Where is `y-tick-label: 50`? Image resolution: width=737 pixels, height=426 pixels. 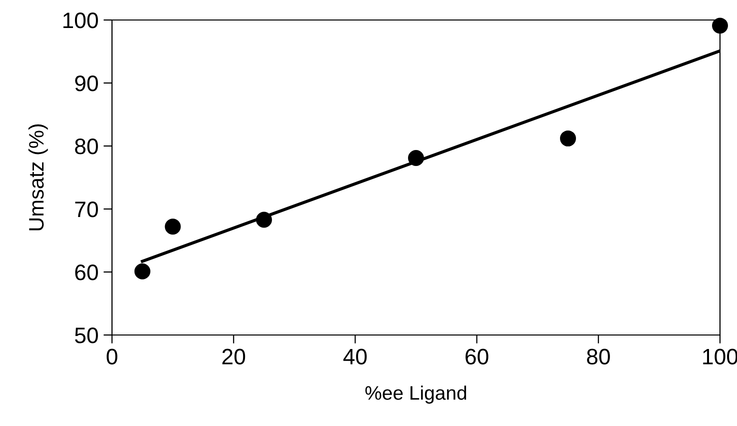
y-tick-label: 50 is located at coordinates (86, 336).